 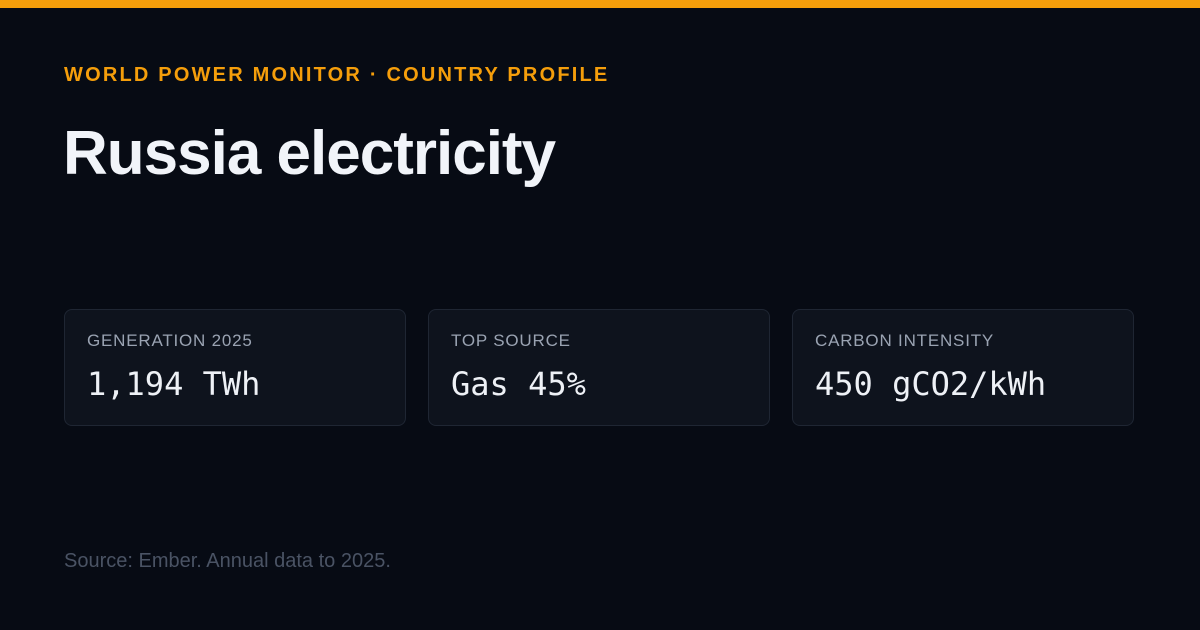 I want to click on stat-card: CARBON INTENSITY 450 gCO2/kWh, so click(x=963, y=367).